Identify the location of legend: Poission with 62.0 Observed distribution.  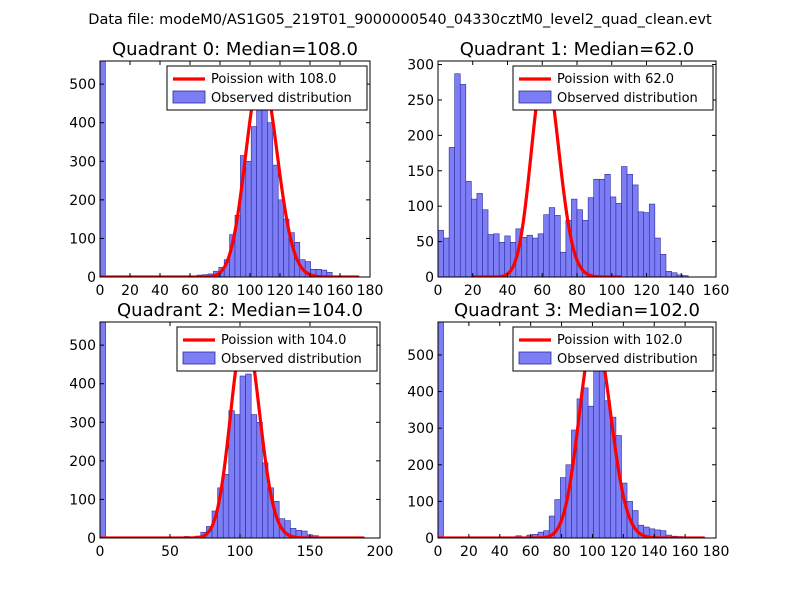
(613, 88).